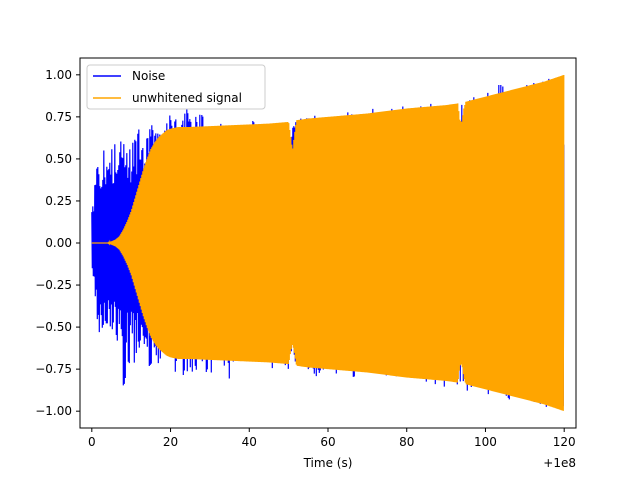  Describe the element at coordinates (559, 463) in the screenshot. I see `x-axis-offset-label: +1e8` at that location.